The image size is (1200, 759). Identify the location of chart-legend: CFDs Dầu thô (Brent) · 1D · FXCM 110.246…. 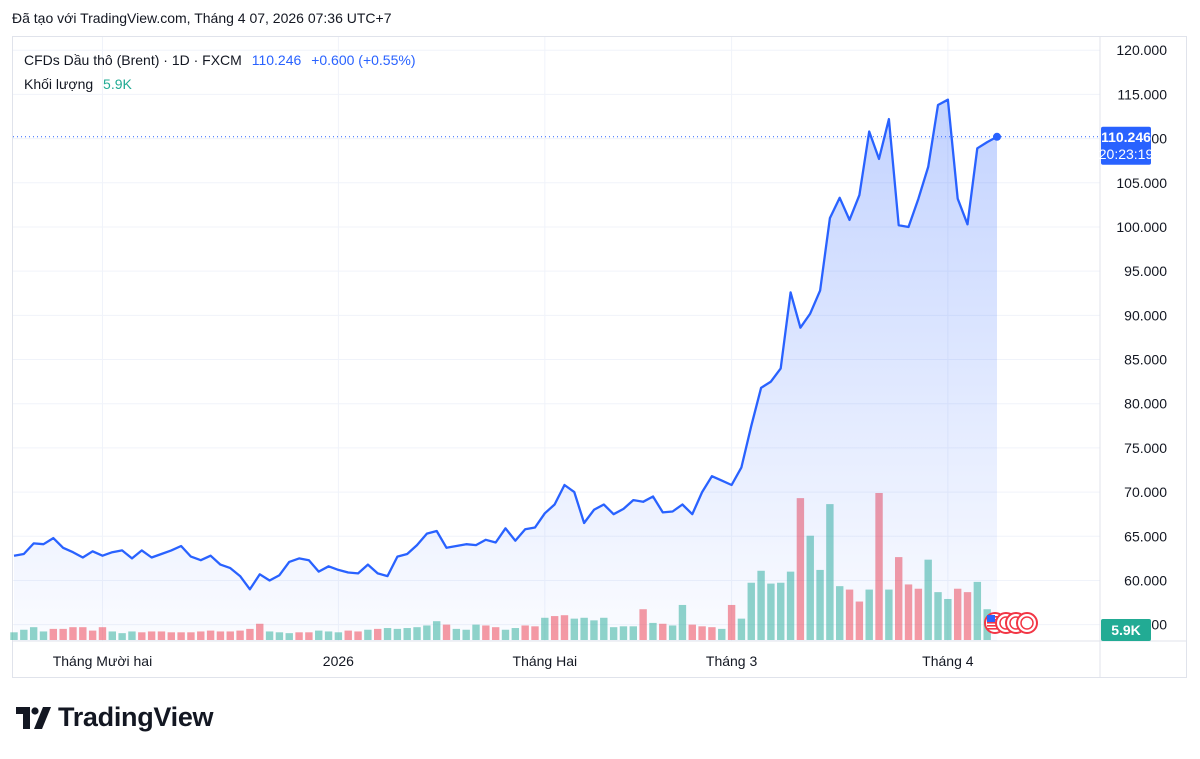
(219, 72).